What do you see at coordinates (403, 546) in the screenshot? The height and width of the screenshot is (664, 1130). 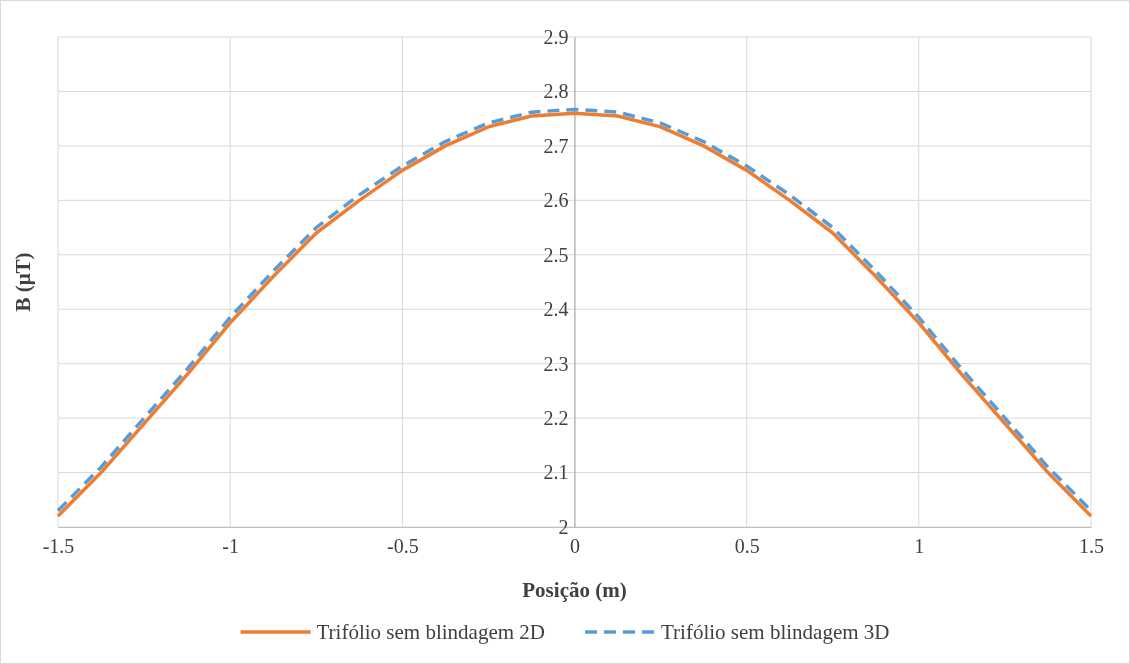 I see `x-tick-label: -0.5` at bounding box center [403, 546].